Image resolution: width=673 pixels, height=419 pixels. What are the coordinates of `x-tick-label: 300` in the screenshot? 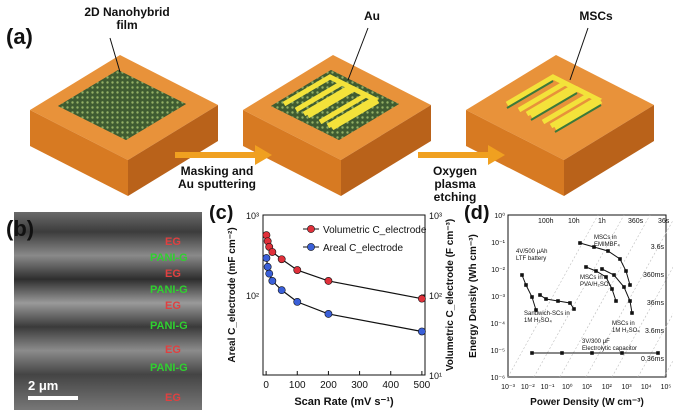 It's located at (359, 385).